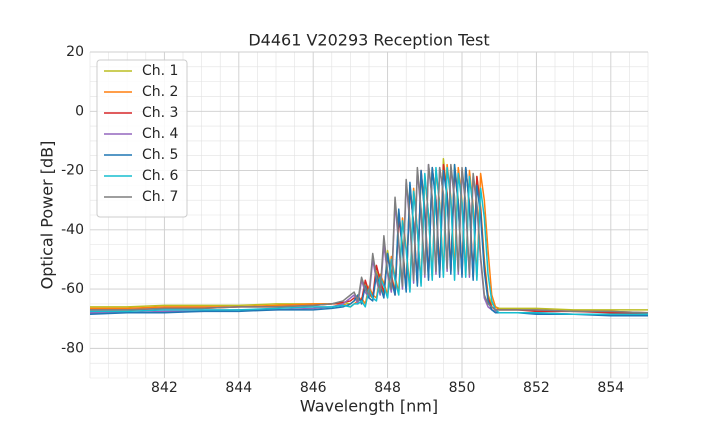 Image resolution: width=720 pixels, height=432 pixels. Describe the element at coordinates (160, 113) in the screenshot. I see `legend-label: Ch. 3` at that location.